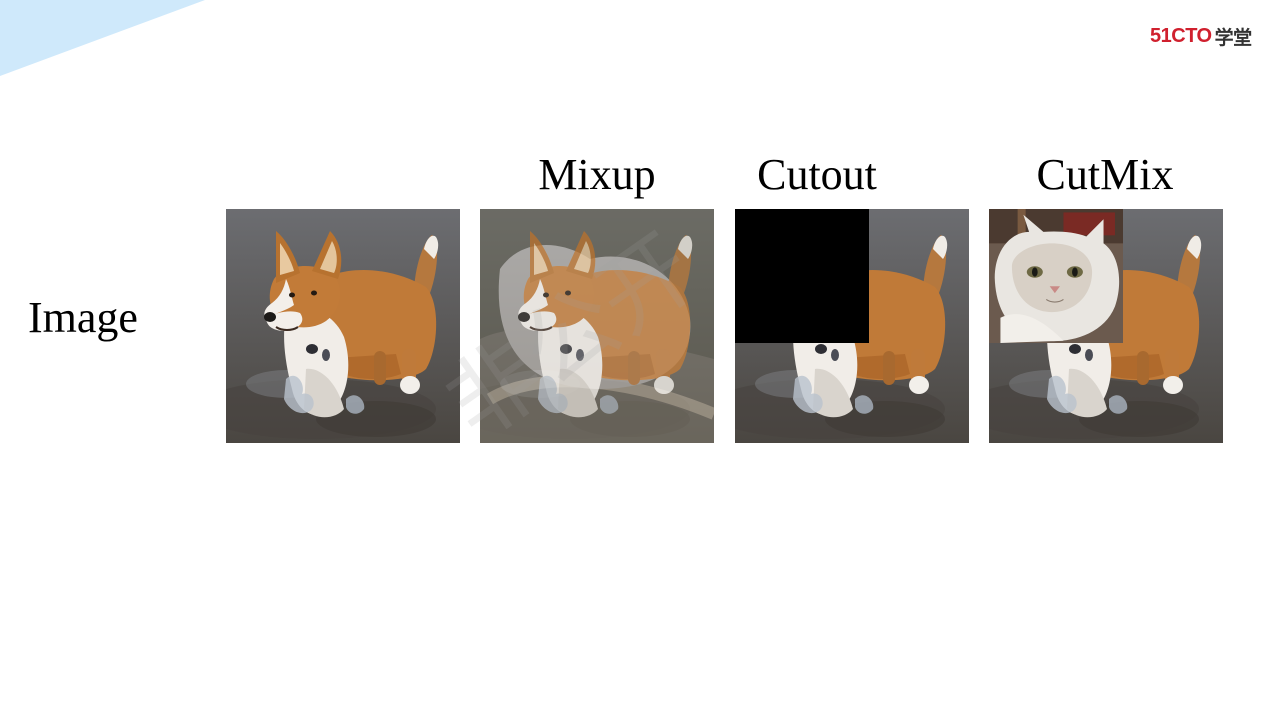 Image resolution: width=1280 pixels, height=720 pixels. Describe the element at coordinates (1233, 38) in the screenshot. I see `logo-suffix: 学堂` at that location.